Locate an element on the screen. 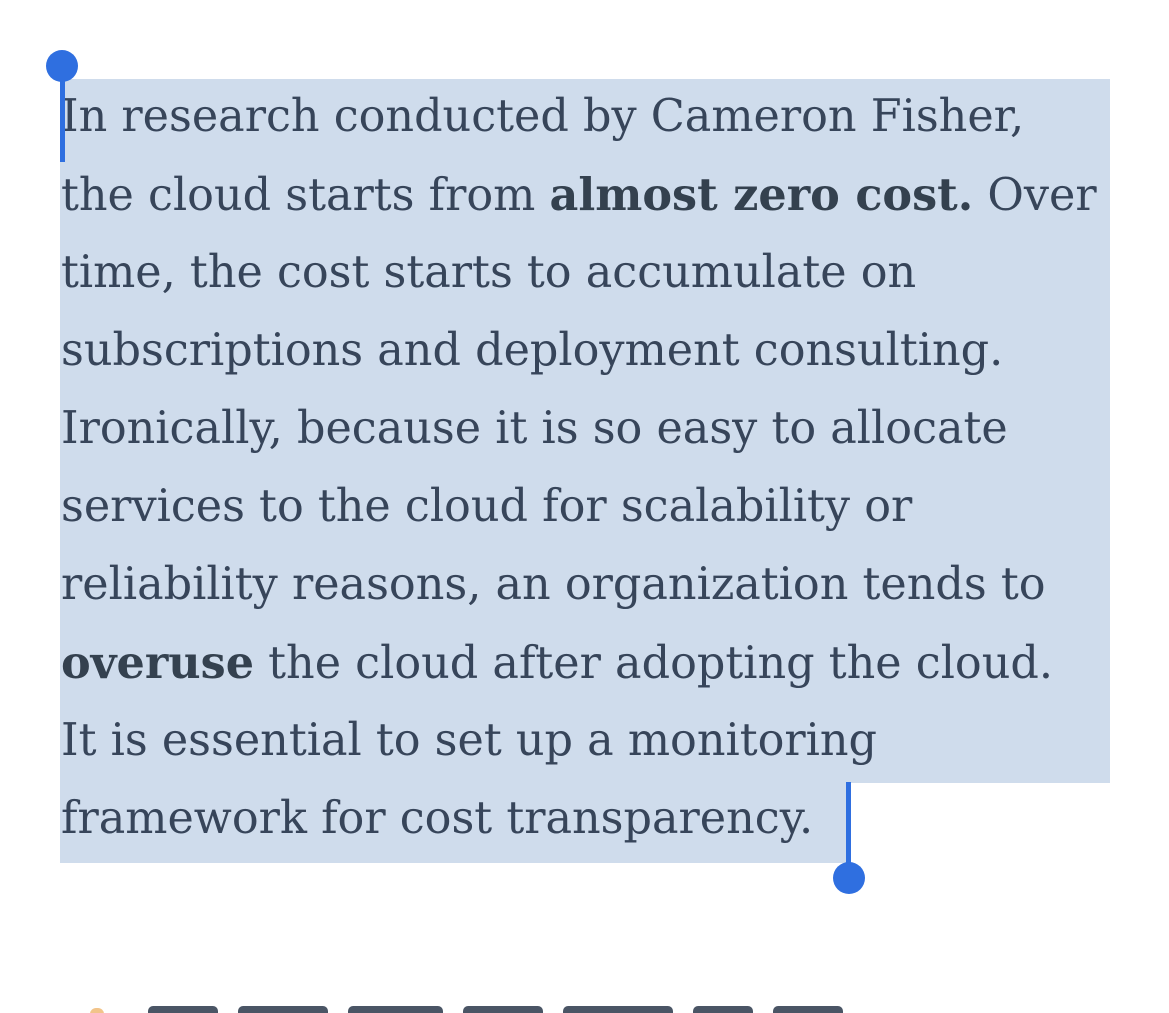  text-selection-highlight-last-line is located at coordinates (455, 823).